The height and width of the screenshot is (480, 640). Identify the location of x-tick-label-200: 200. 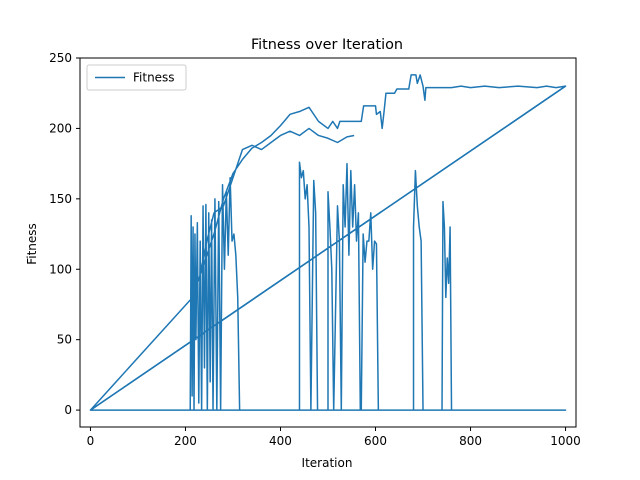
(185, 441).